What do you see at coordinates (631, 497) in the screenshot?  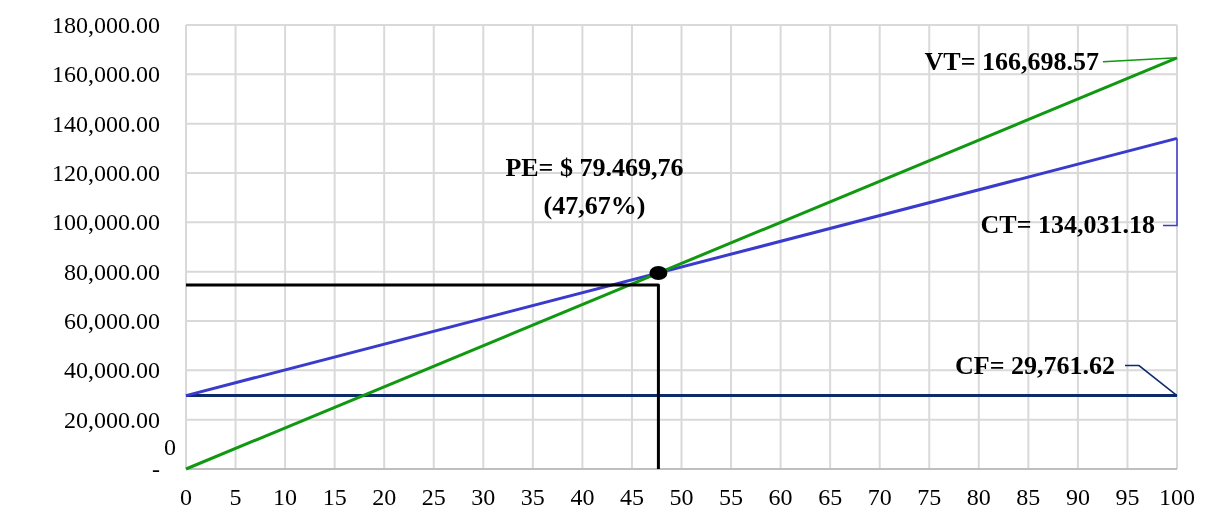 I see `x-tick-label: 45` at bounding box center [631, 497].